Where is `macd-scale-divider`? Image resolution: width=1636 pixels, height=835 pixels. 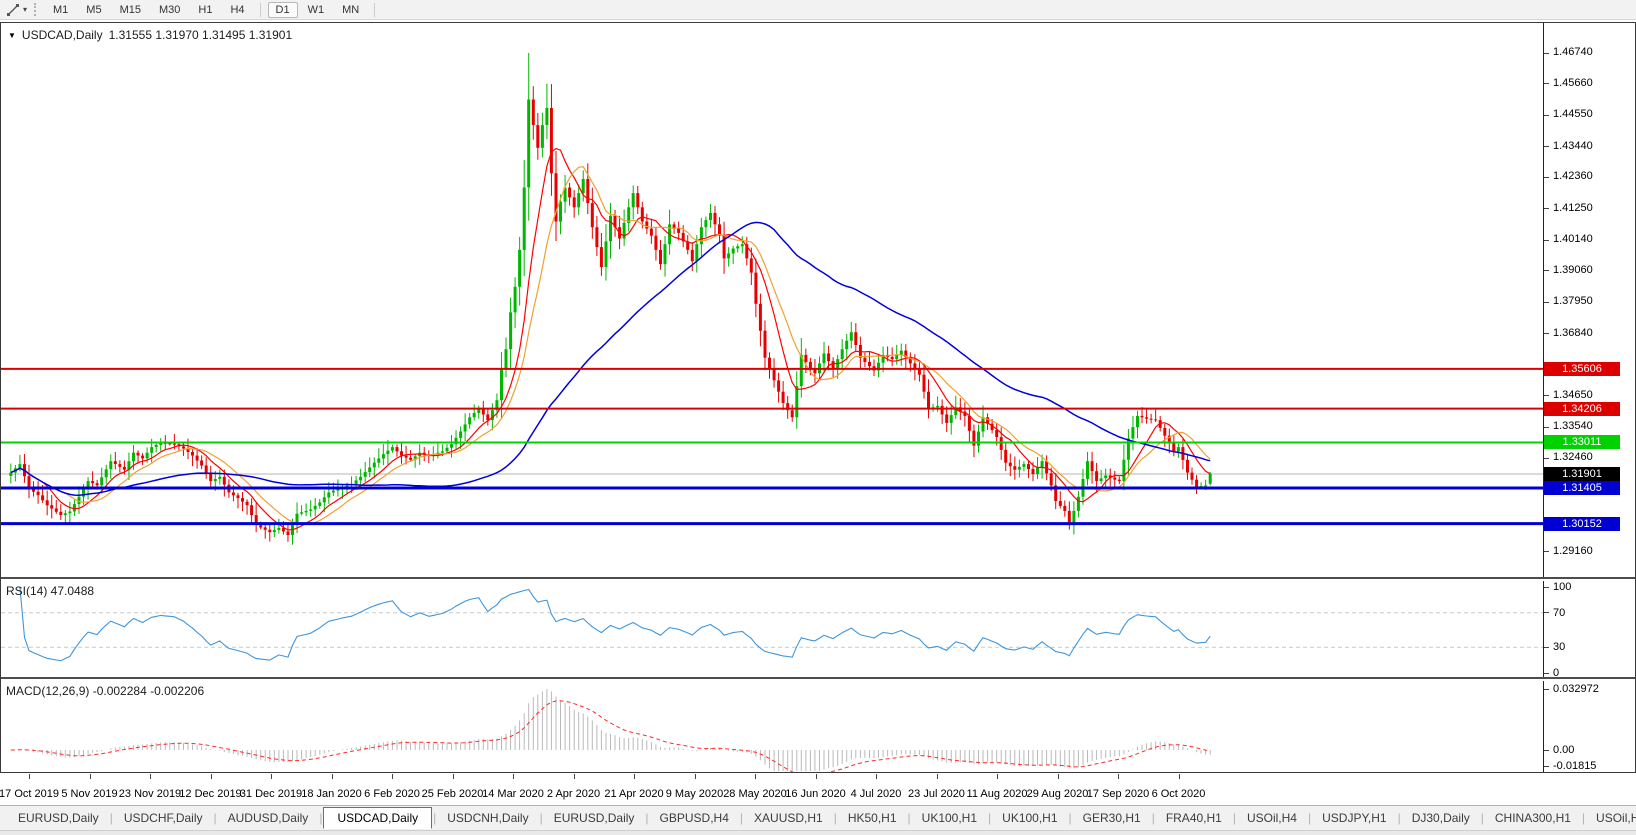 macd-scale-divider is located at coordinates (1543, 726).